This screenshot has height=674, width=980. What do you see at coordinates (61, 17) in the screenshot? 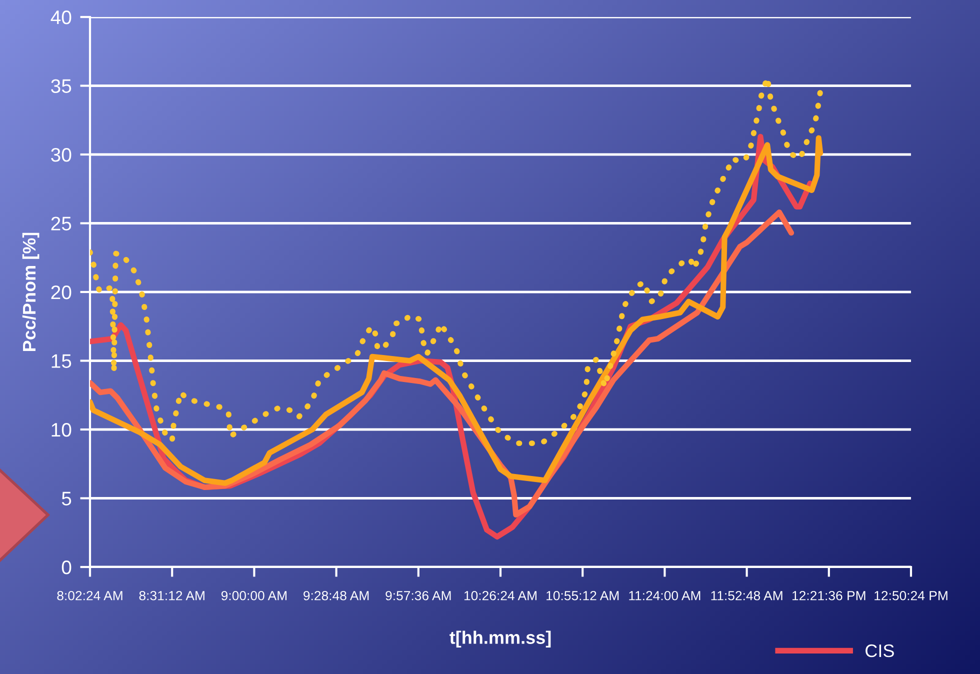
I see `y-tick-label: 40` at bounding box center [61, 17].